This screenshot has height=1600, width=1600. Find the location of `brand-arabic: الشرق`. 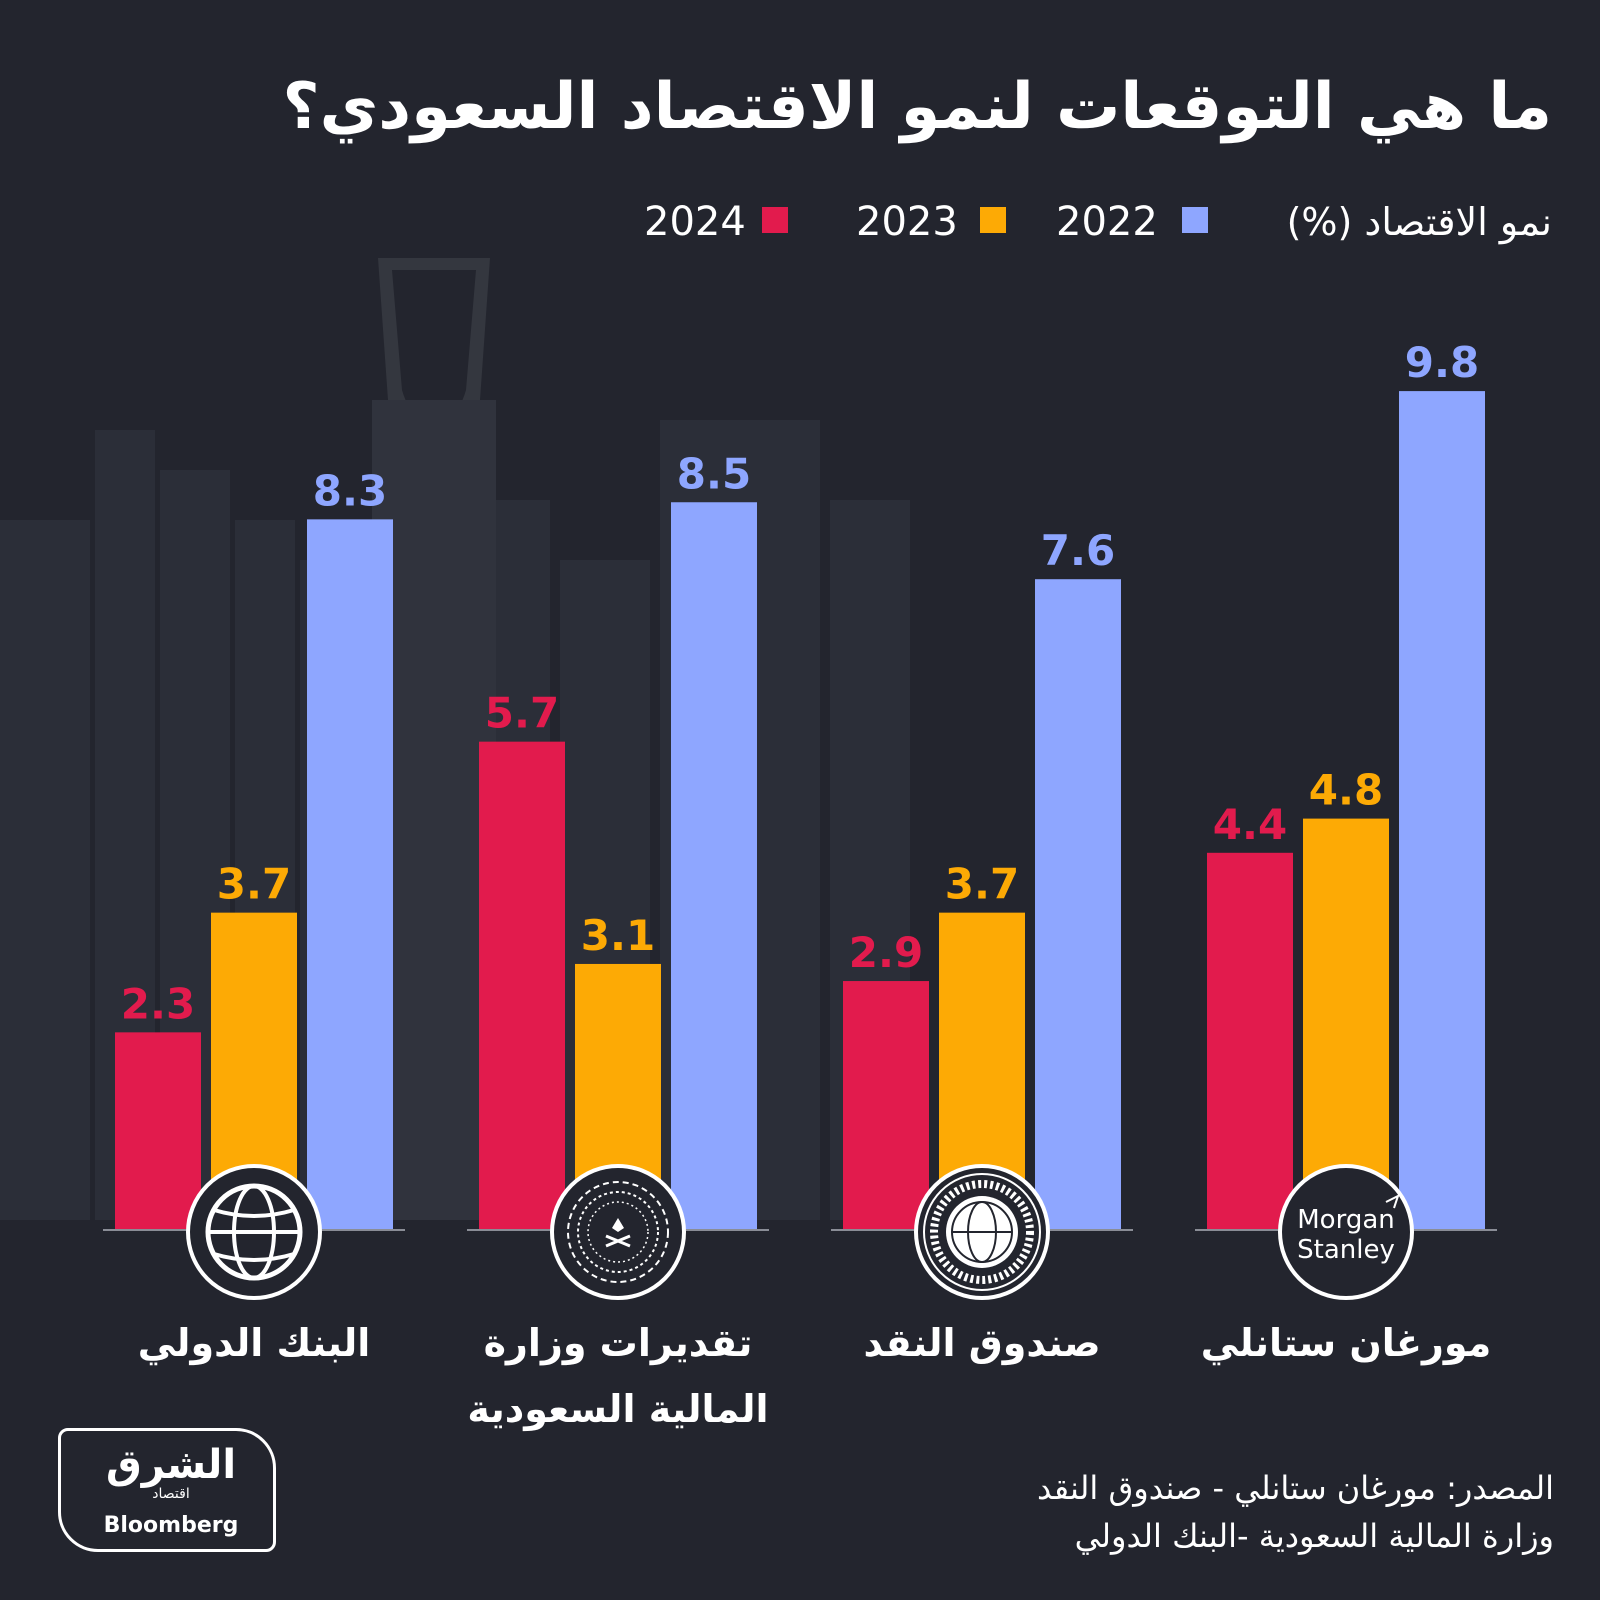

brand-arabic: الشرق is located at coordinates (171, 1465).